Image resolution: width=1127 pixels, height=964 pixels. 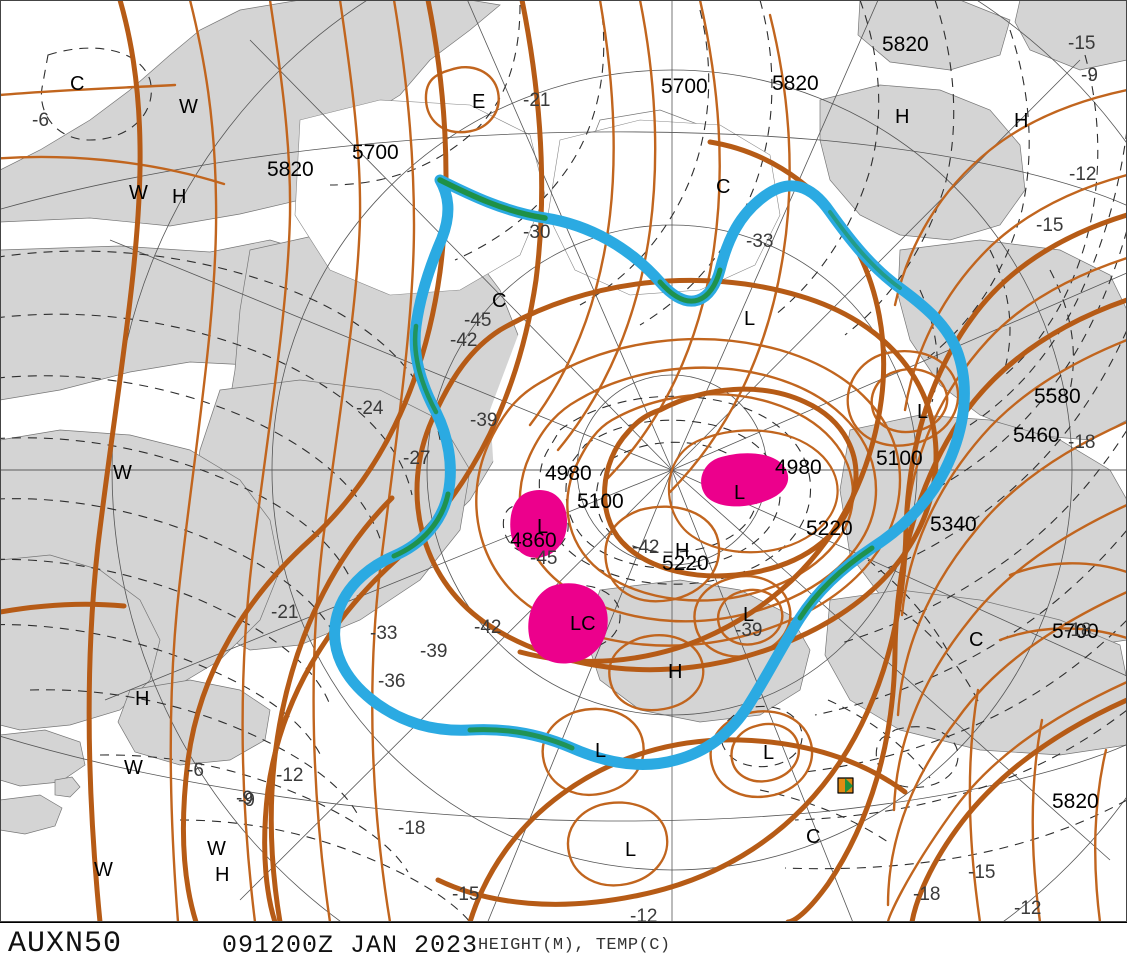 I want to click on center-label-26: L, so click(x=631, y=850).